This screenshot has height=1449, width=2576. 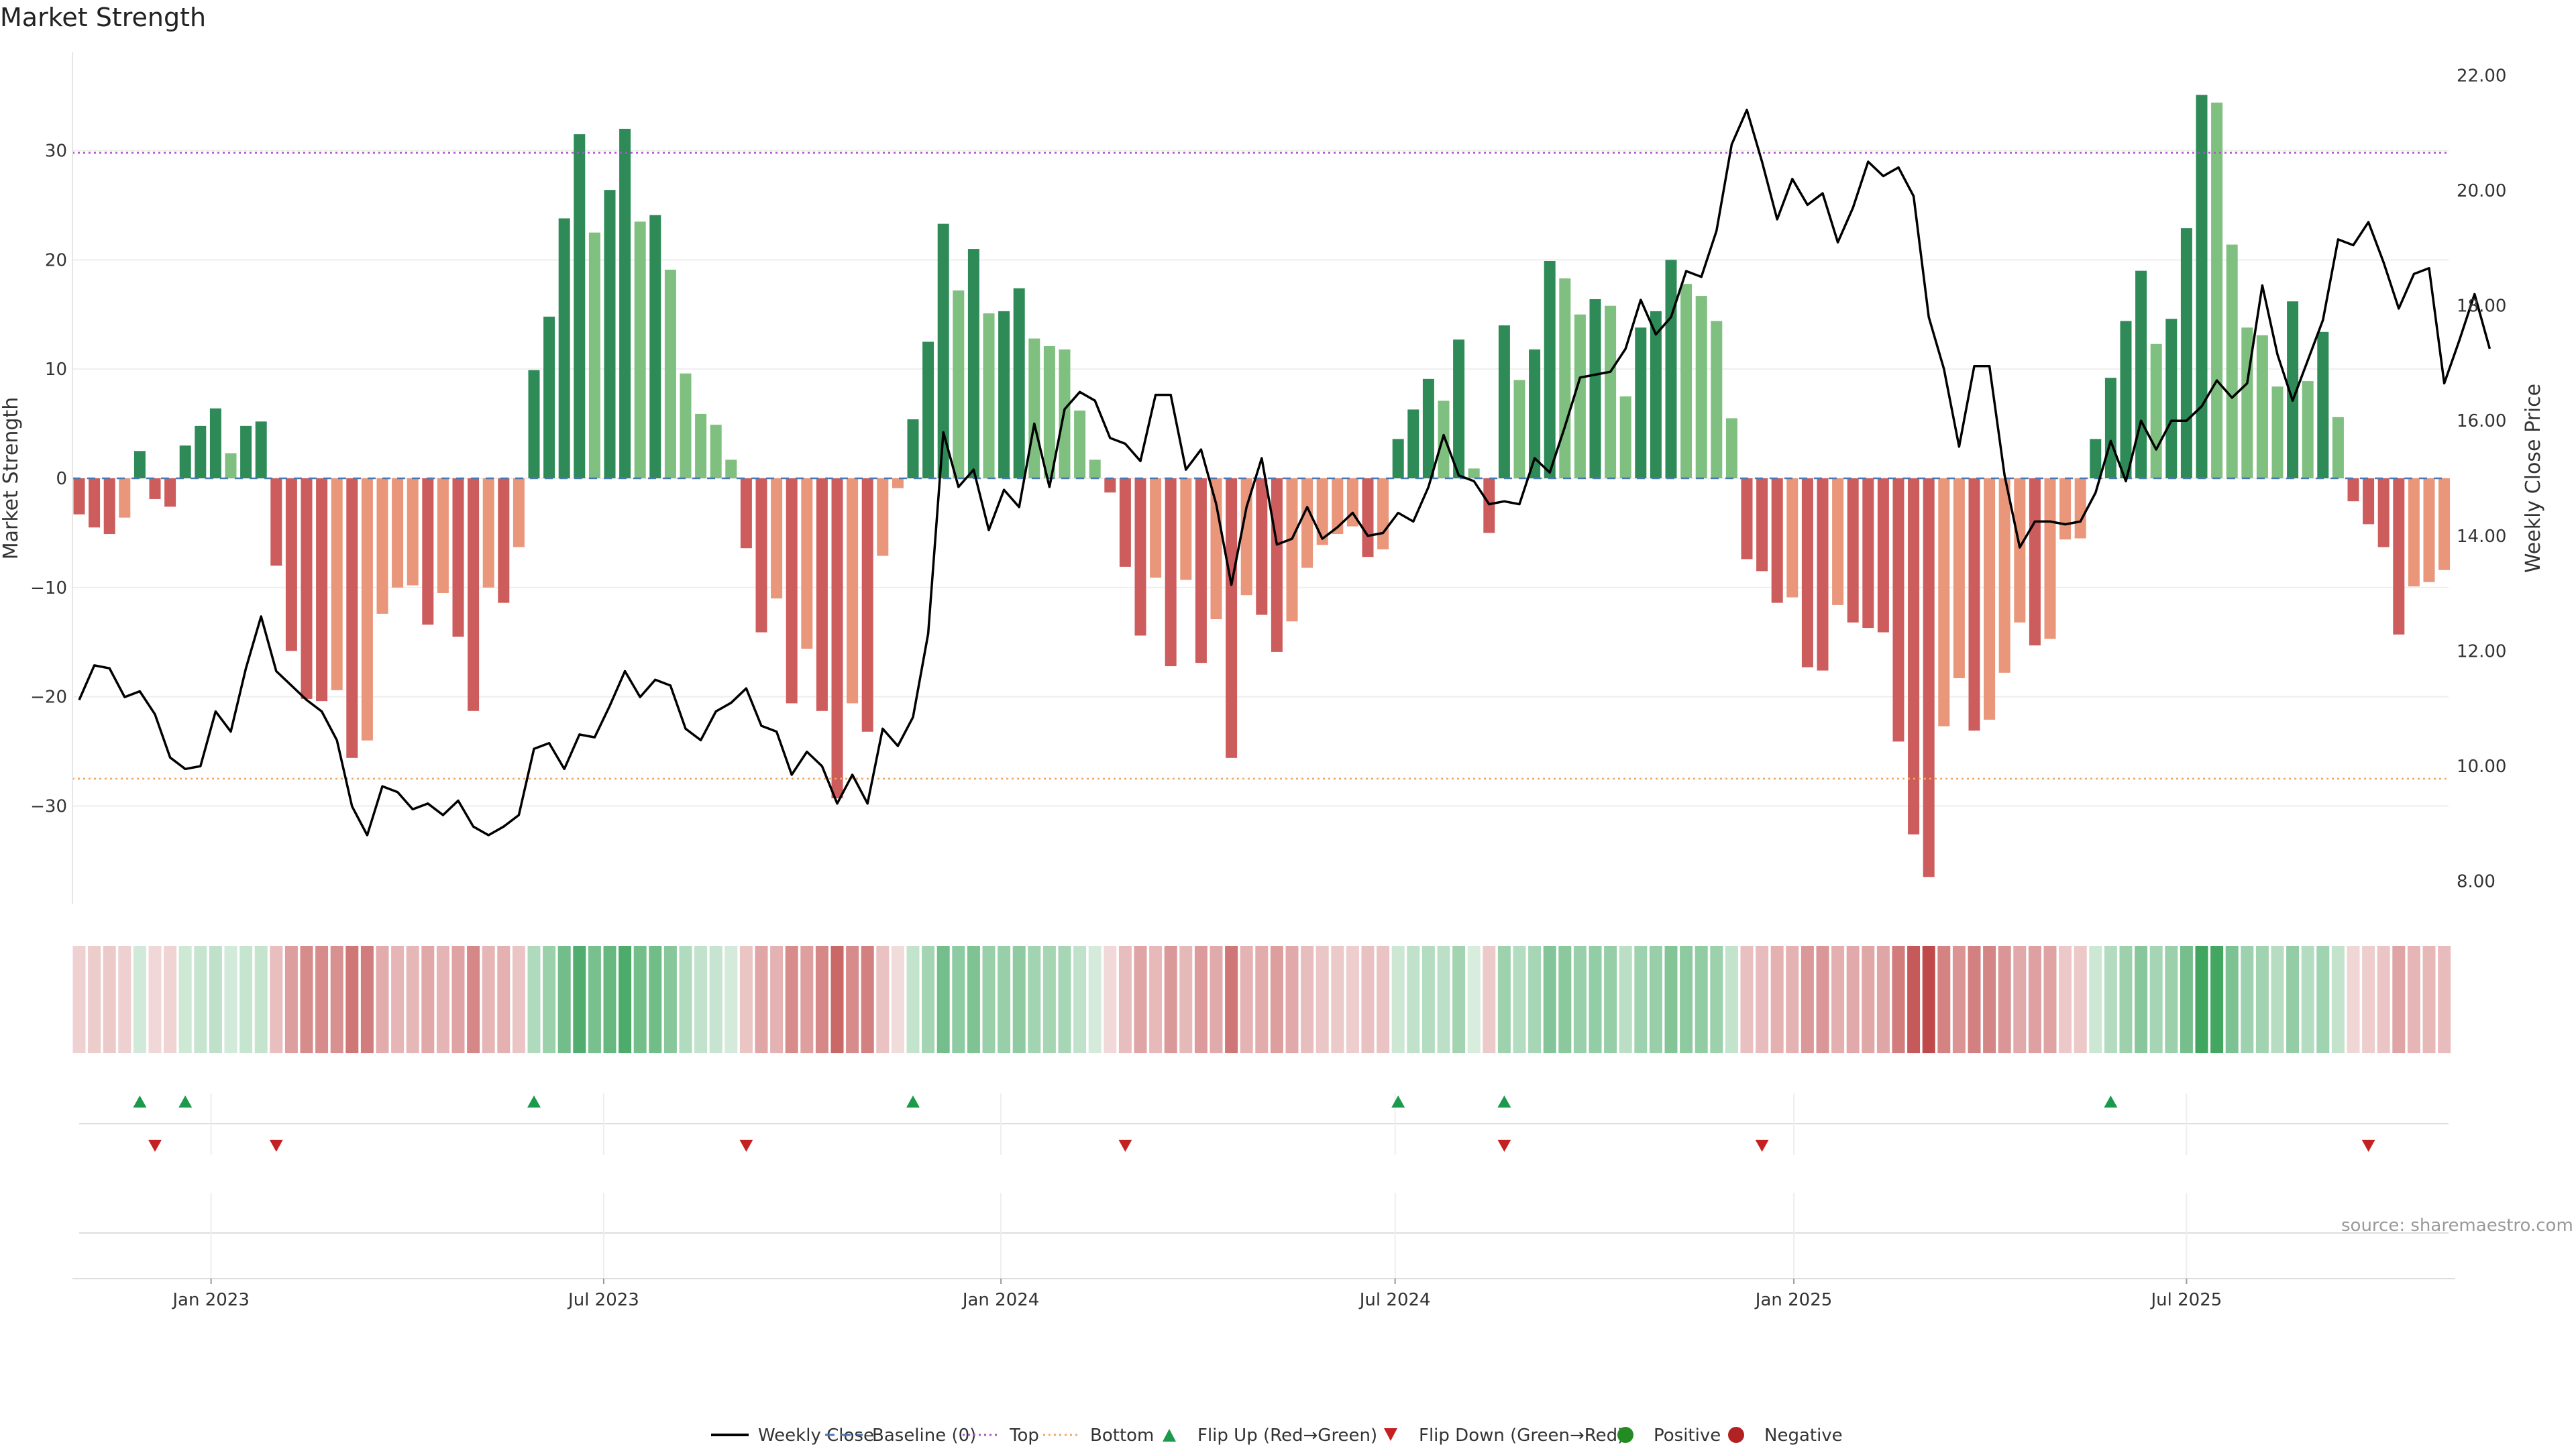 I want to click on y-tick-label: 10, so click(x=56, y=370).